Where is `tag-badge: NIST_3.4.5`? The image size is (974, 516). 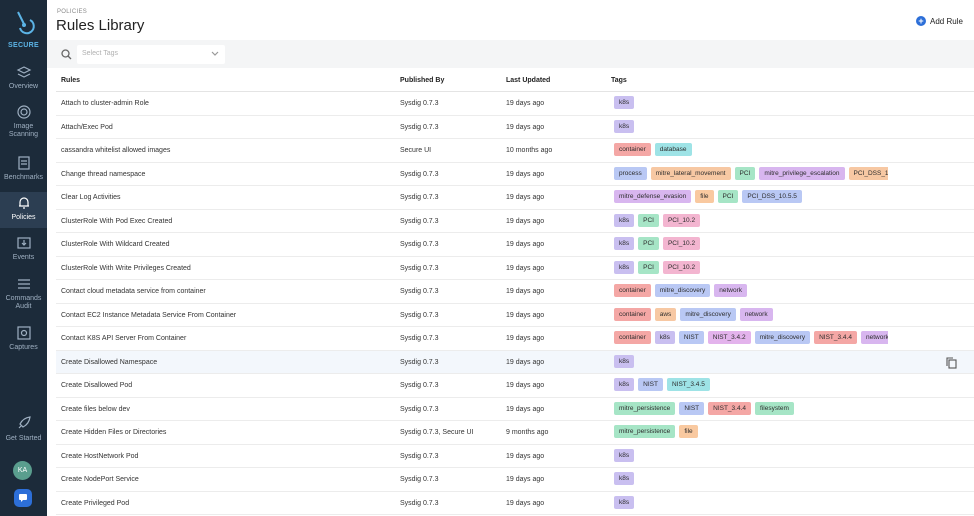 tag-badge: NIST_3.4.5 is located at coordinates (688, 384).